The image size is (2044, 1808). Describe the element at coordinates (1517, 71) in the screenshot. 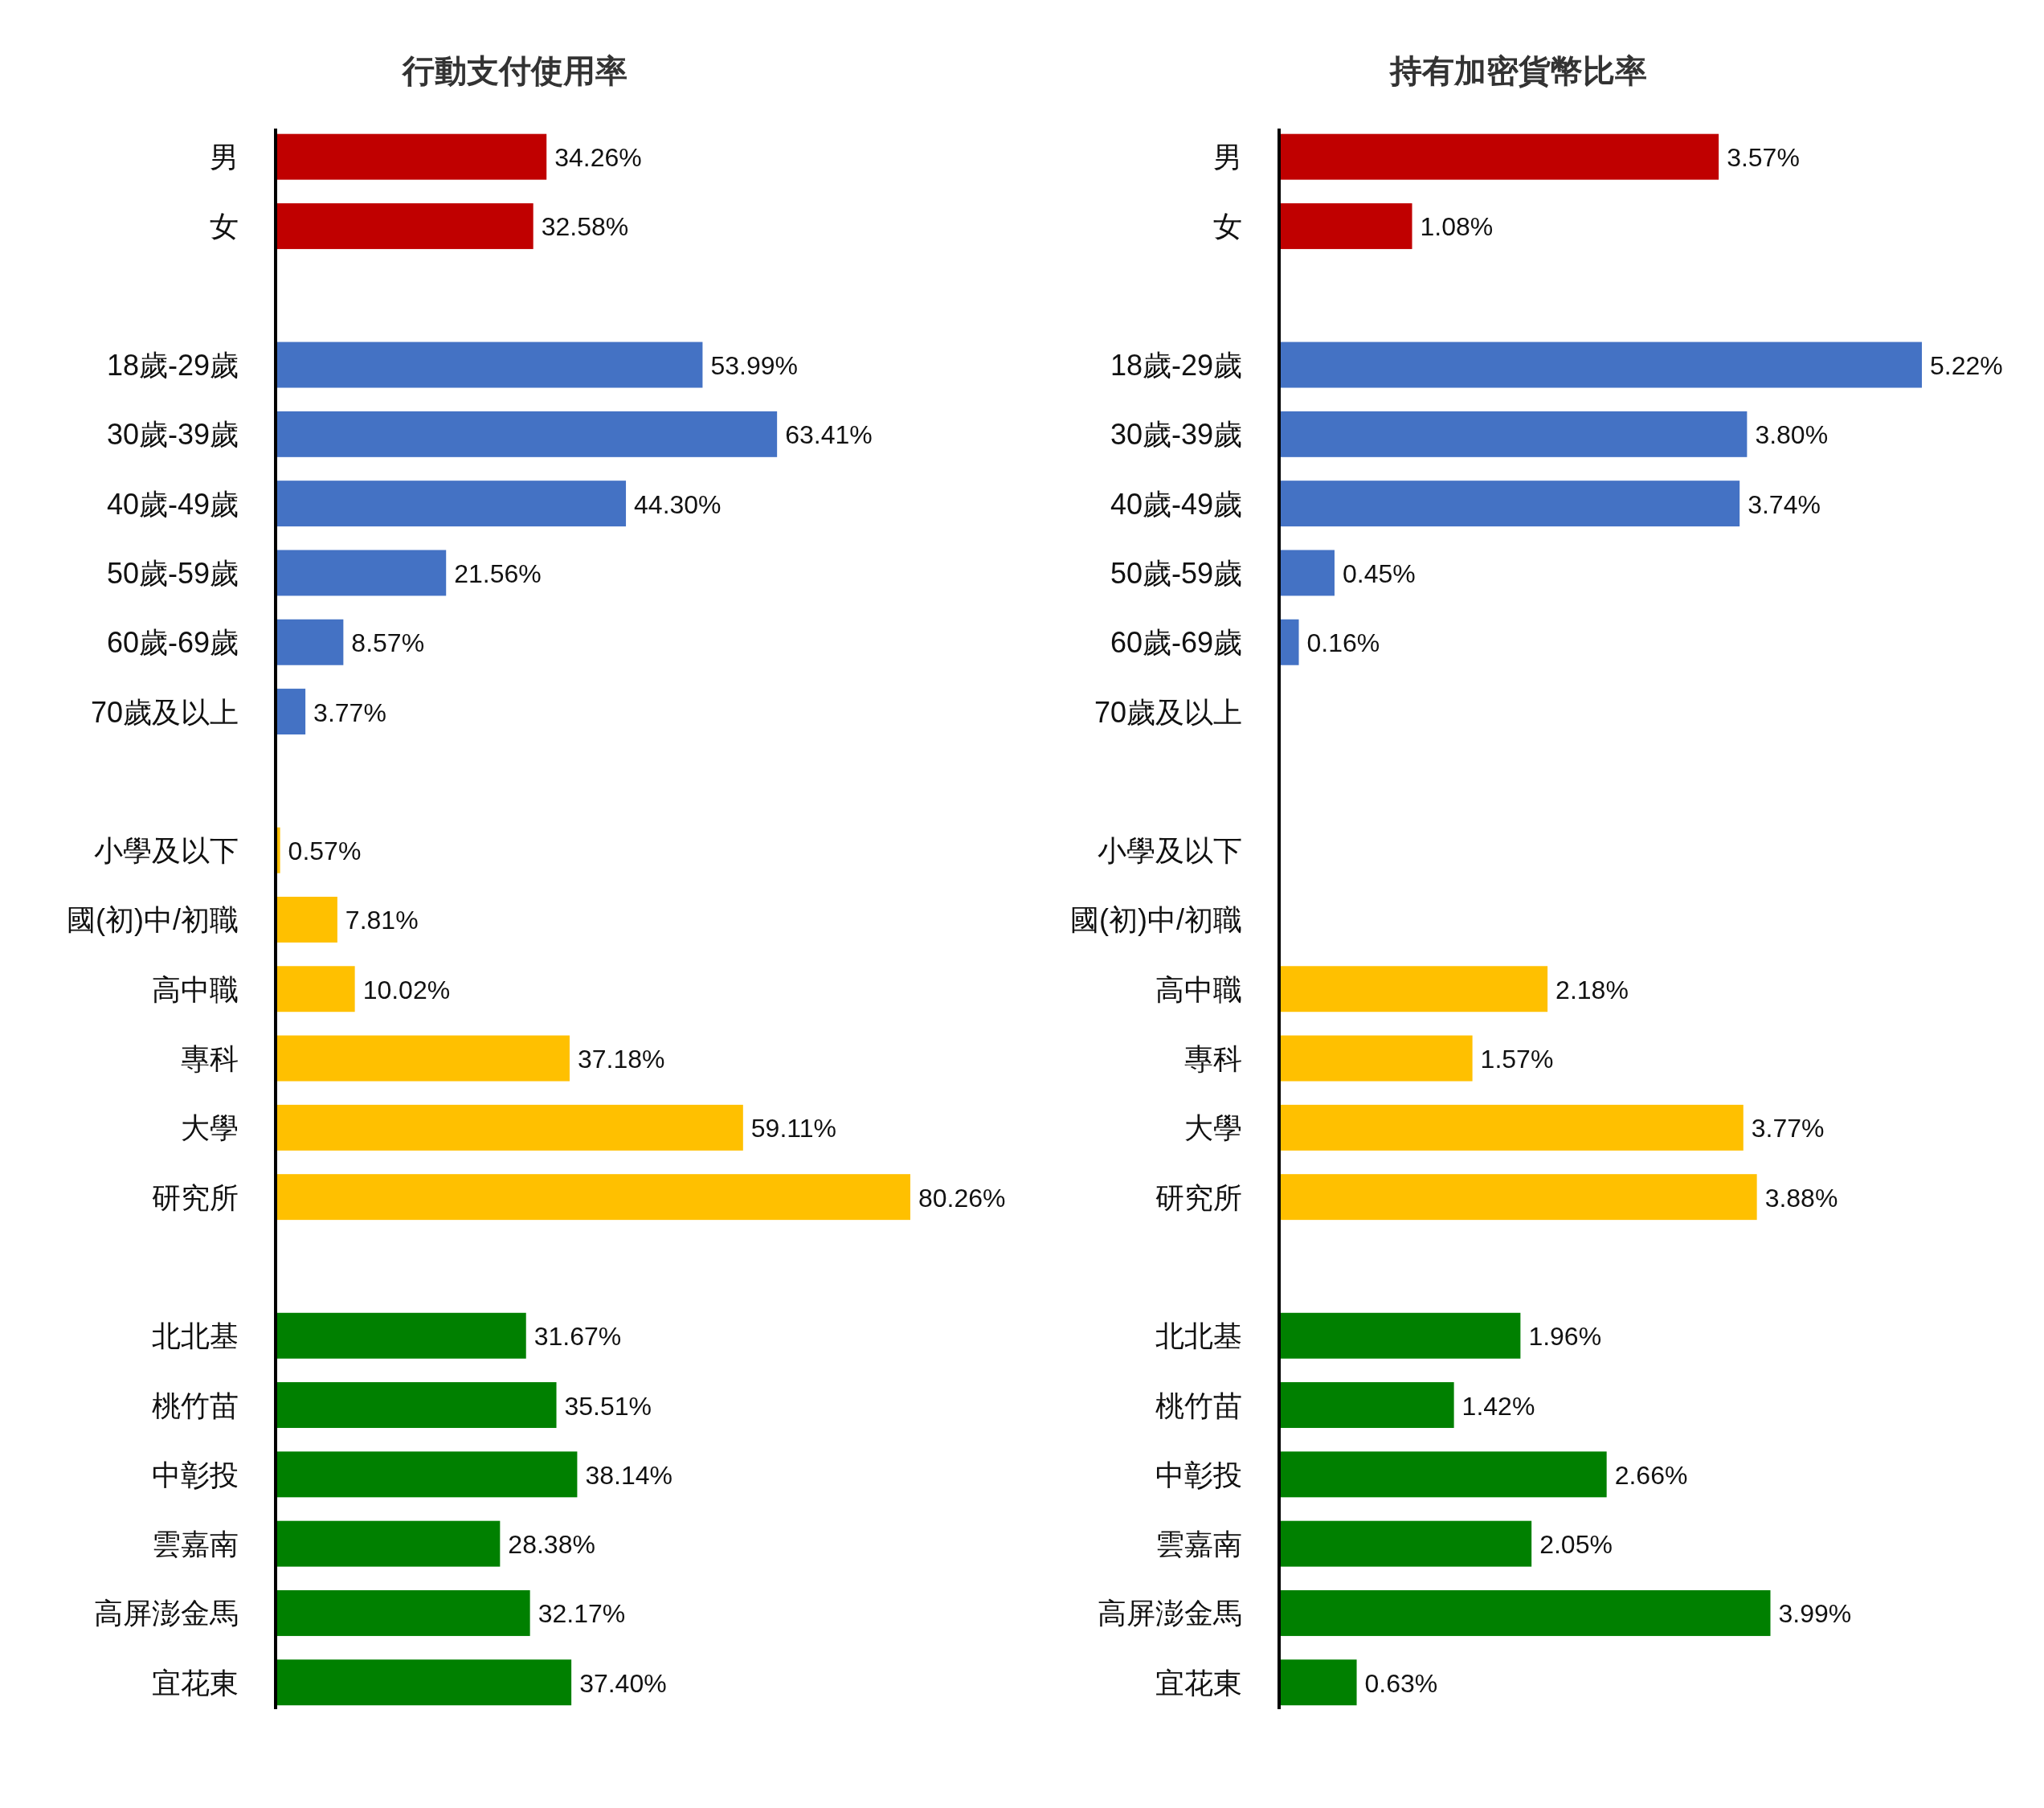

I see `chart-title: 持有加密貨幣比率` at that location.